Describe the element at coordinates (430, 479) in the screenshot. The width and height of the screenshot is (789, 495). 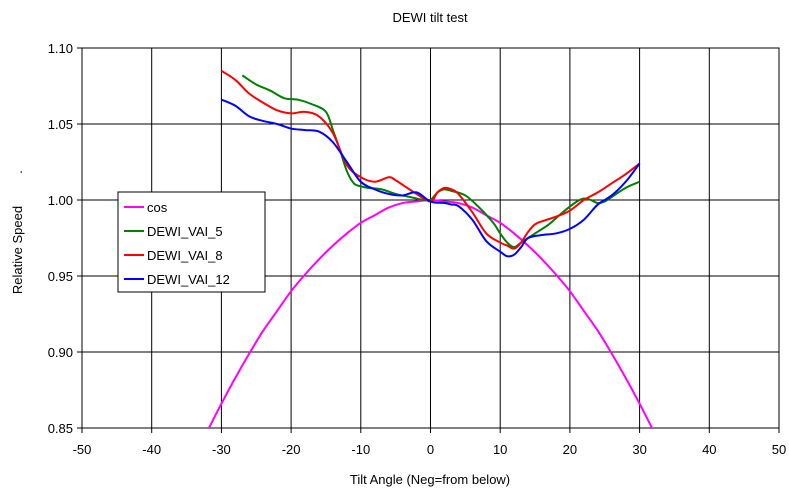
I see `x-axis-title: Tilt Angle (Neg=from below)` at that location.